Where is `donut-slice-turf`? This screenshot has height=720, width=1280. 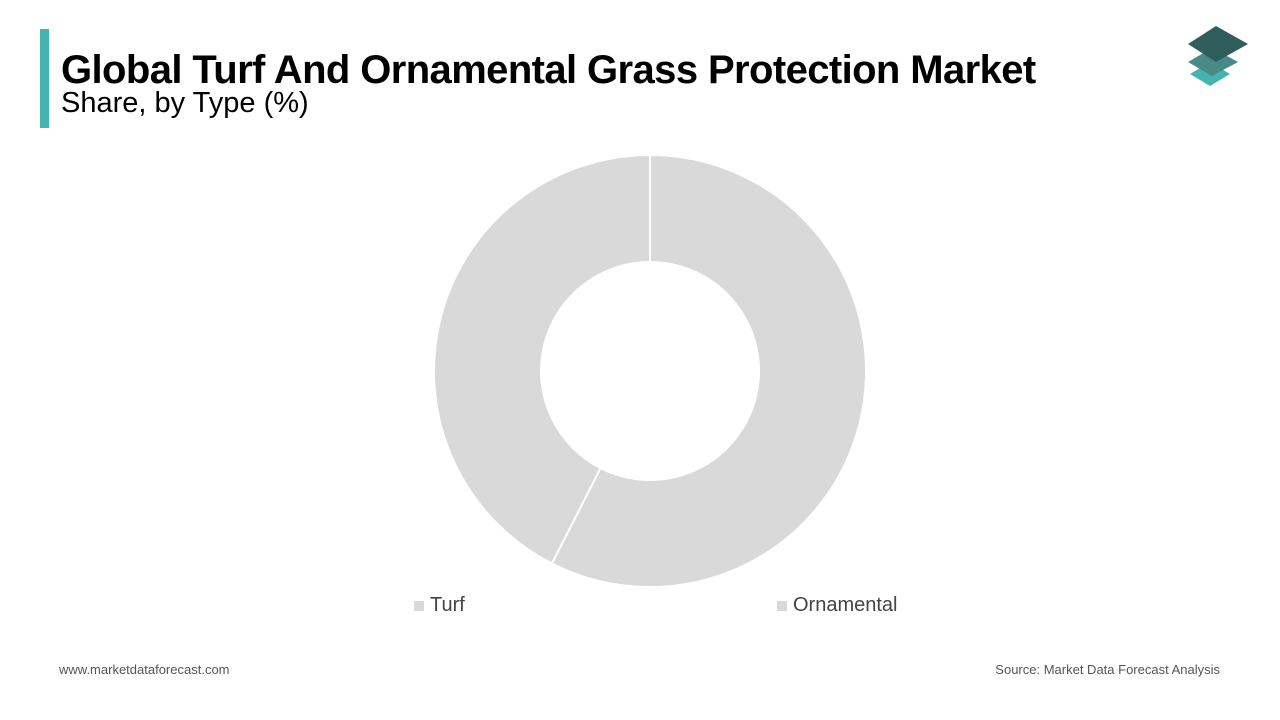 donut-slice-turf is located at coordinates (708, 370).